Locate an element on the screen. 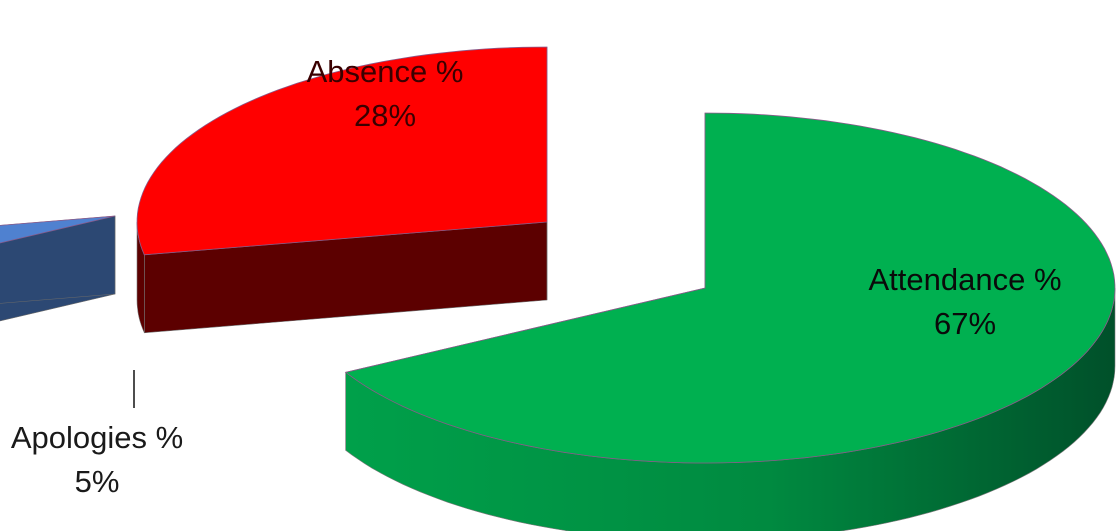 The width and height of the screenshot is (1117, 531). slice-apologies-top is located at coordinates (58, 229).